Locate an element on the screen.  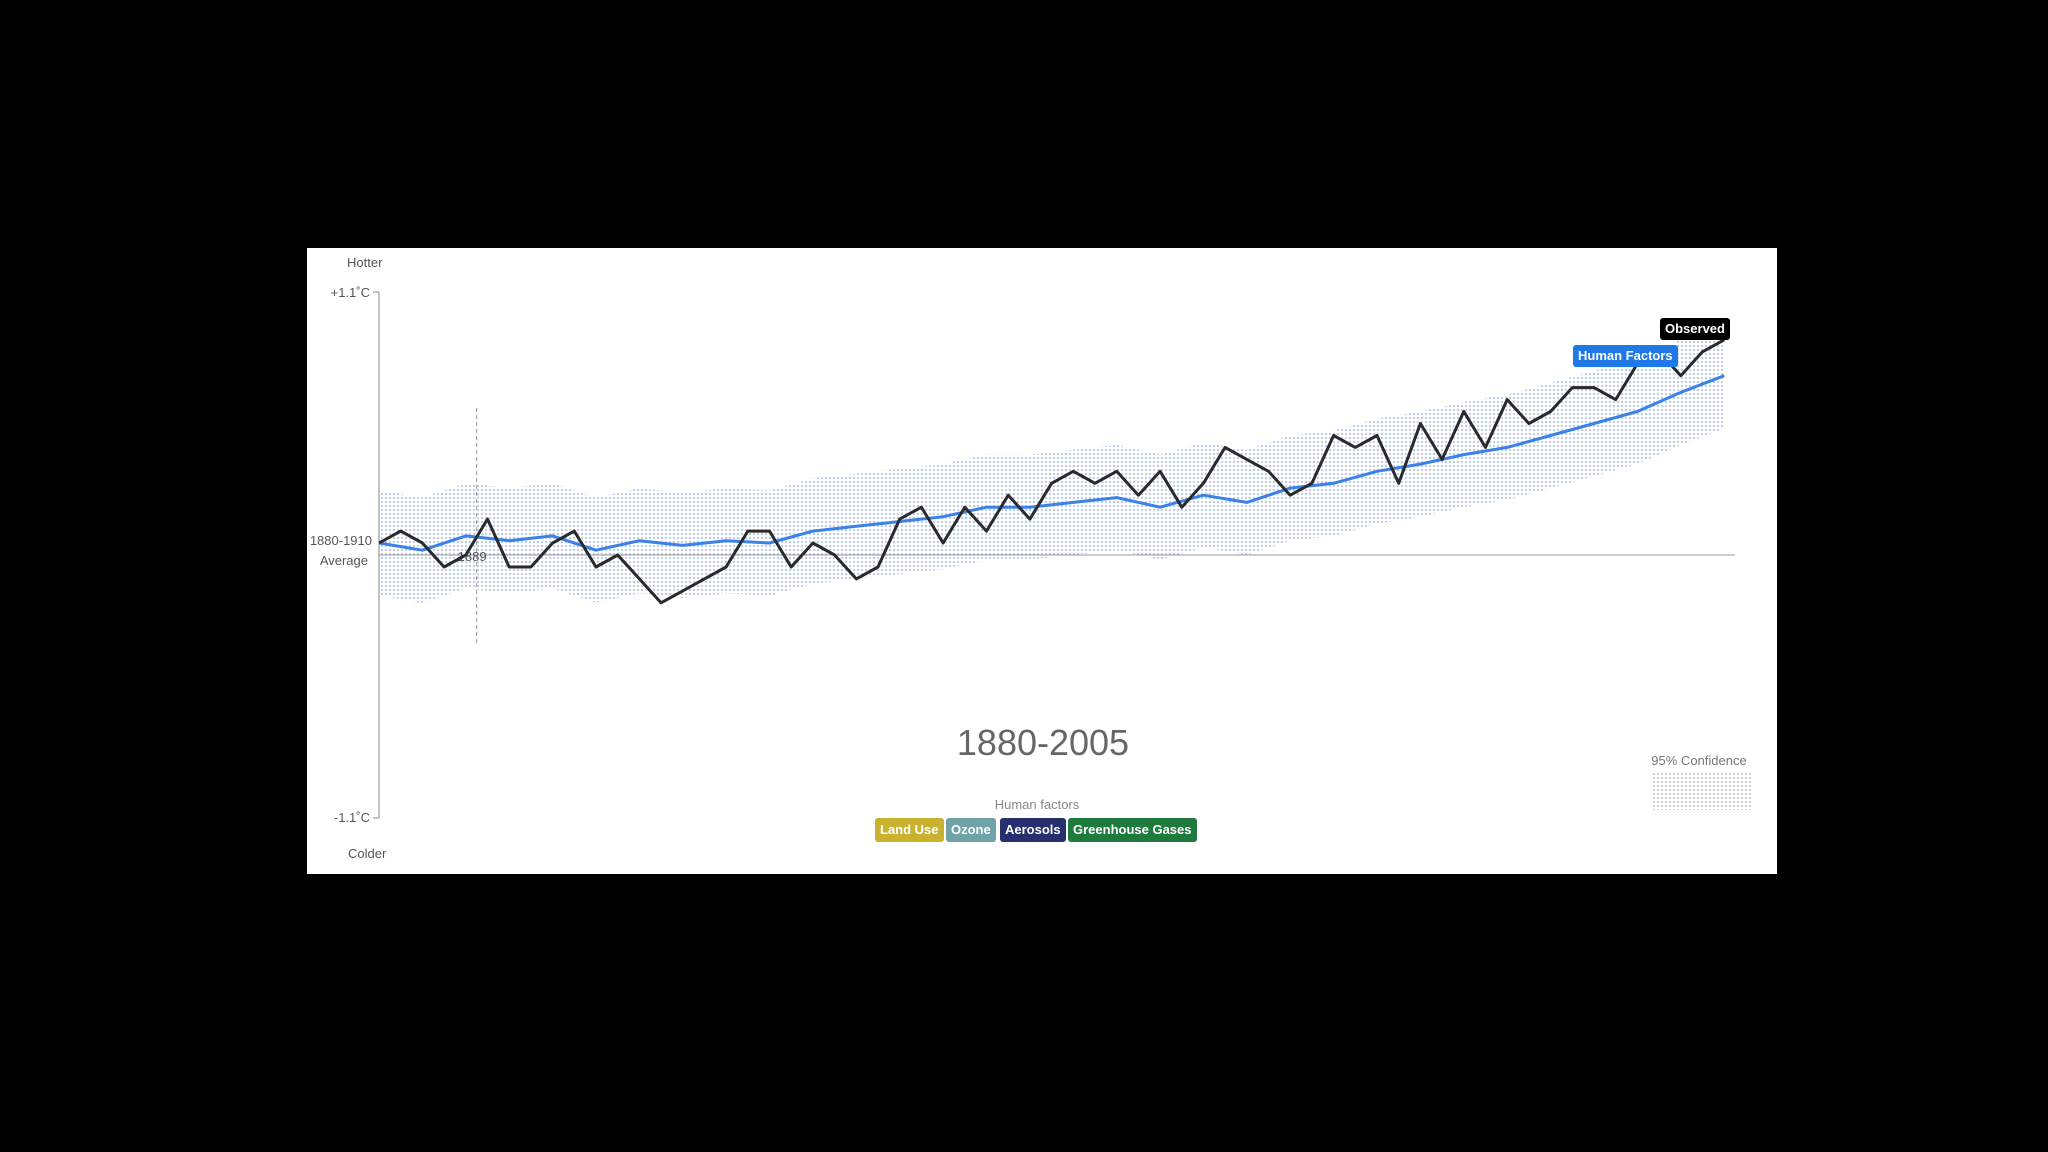
hover-year-label: 1889 is located at coordinates (472, 556).